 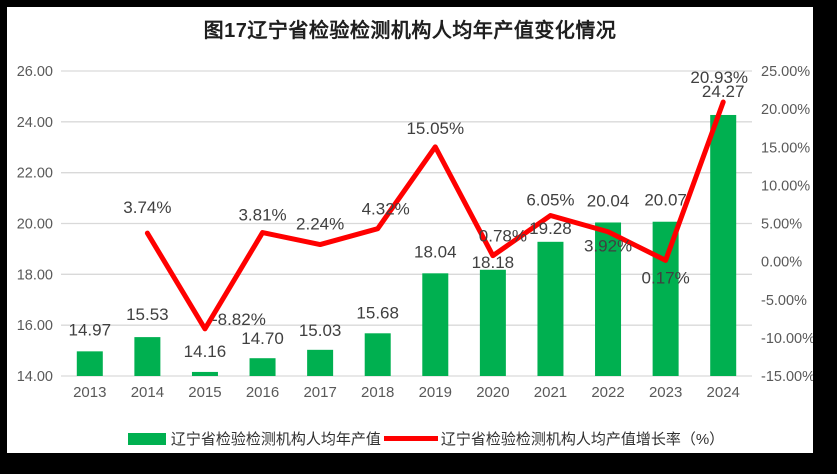 What do you see at coordinates (147, 314) in the screenshot?
I see `bar-value-label: 15.53` at bounding box center [147, 314].